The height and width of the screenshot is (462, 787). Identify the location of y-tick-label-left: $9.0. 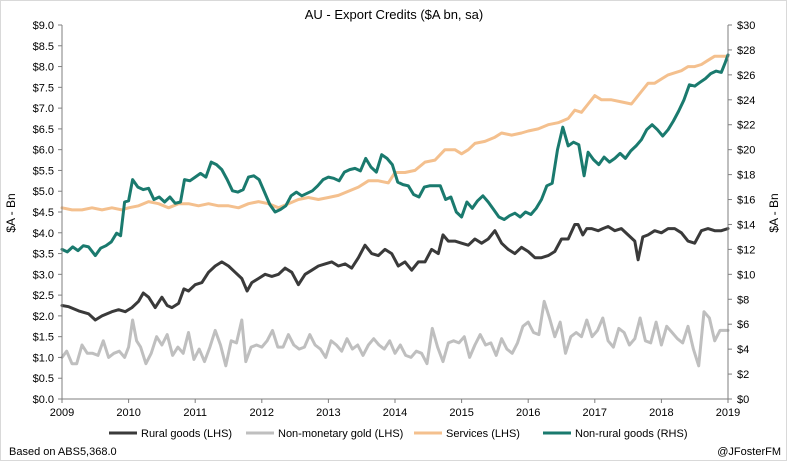
(43, 26).